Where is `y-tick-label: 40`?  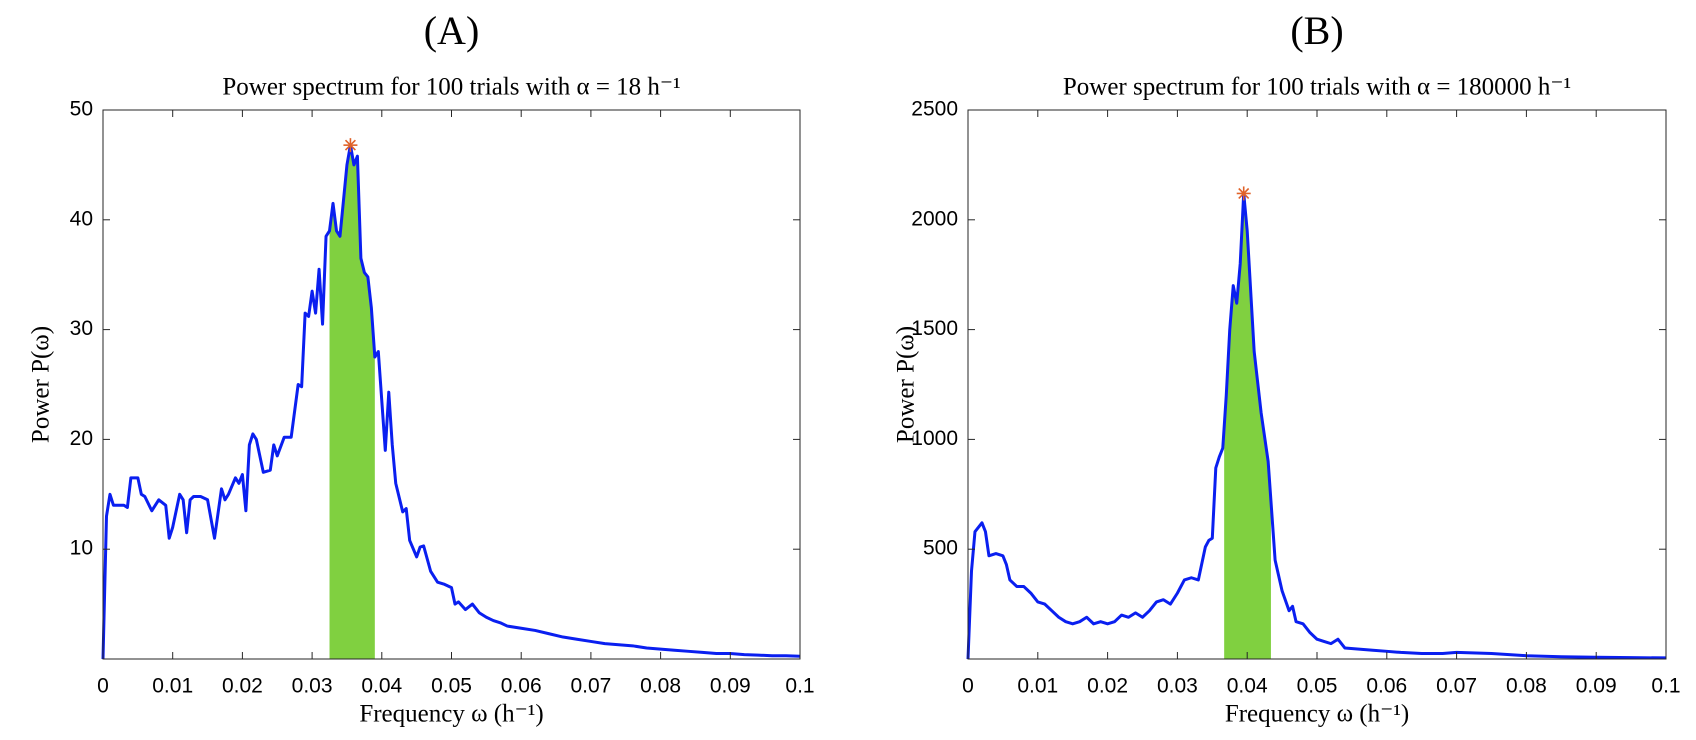
y-tick-label: 40 is located at coordinates (81, 218).